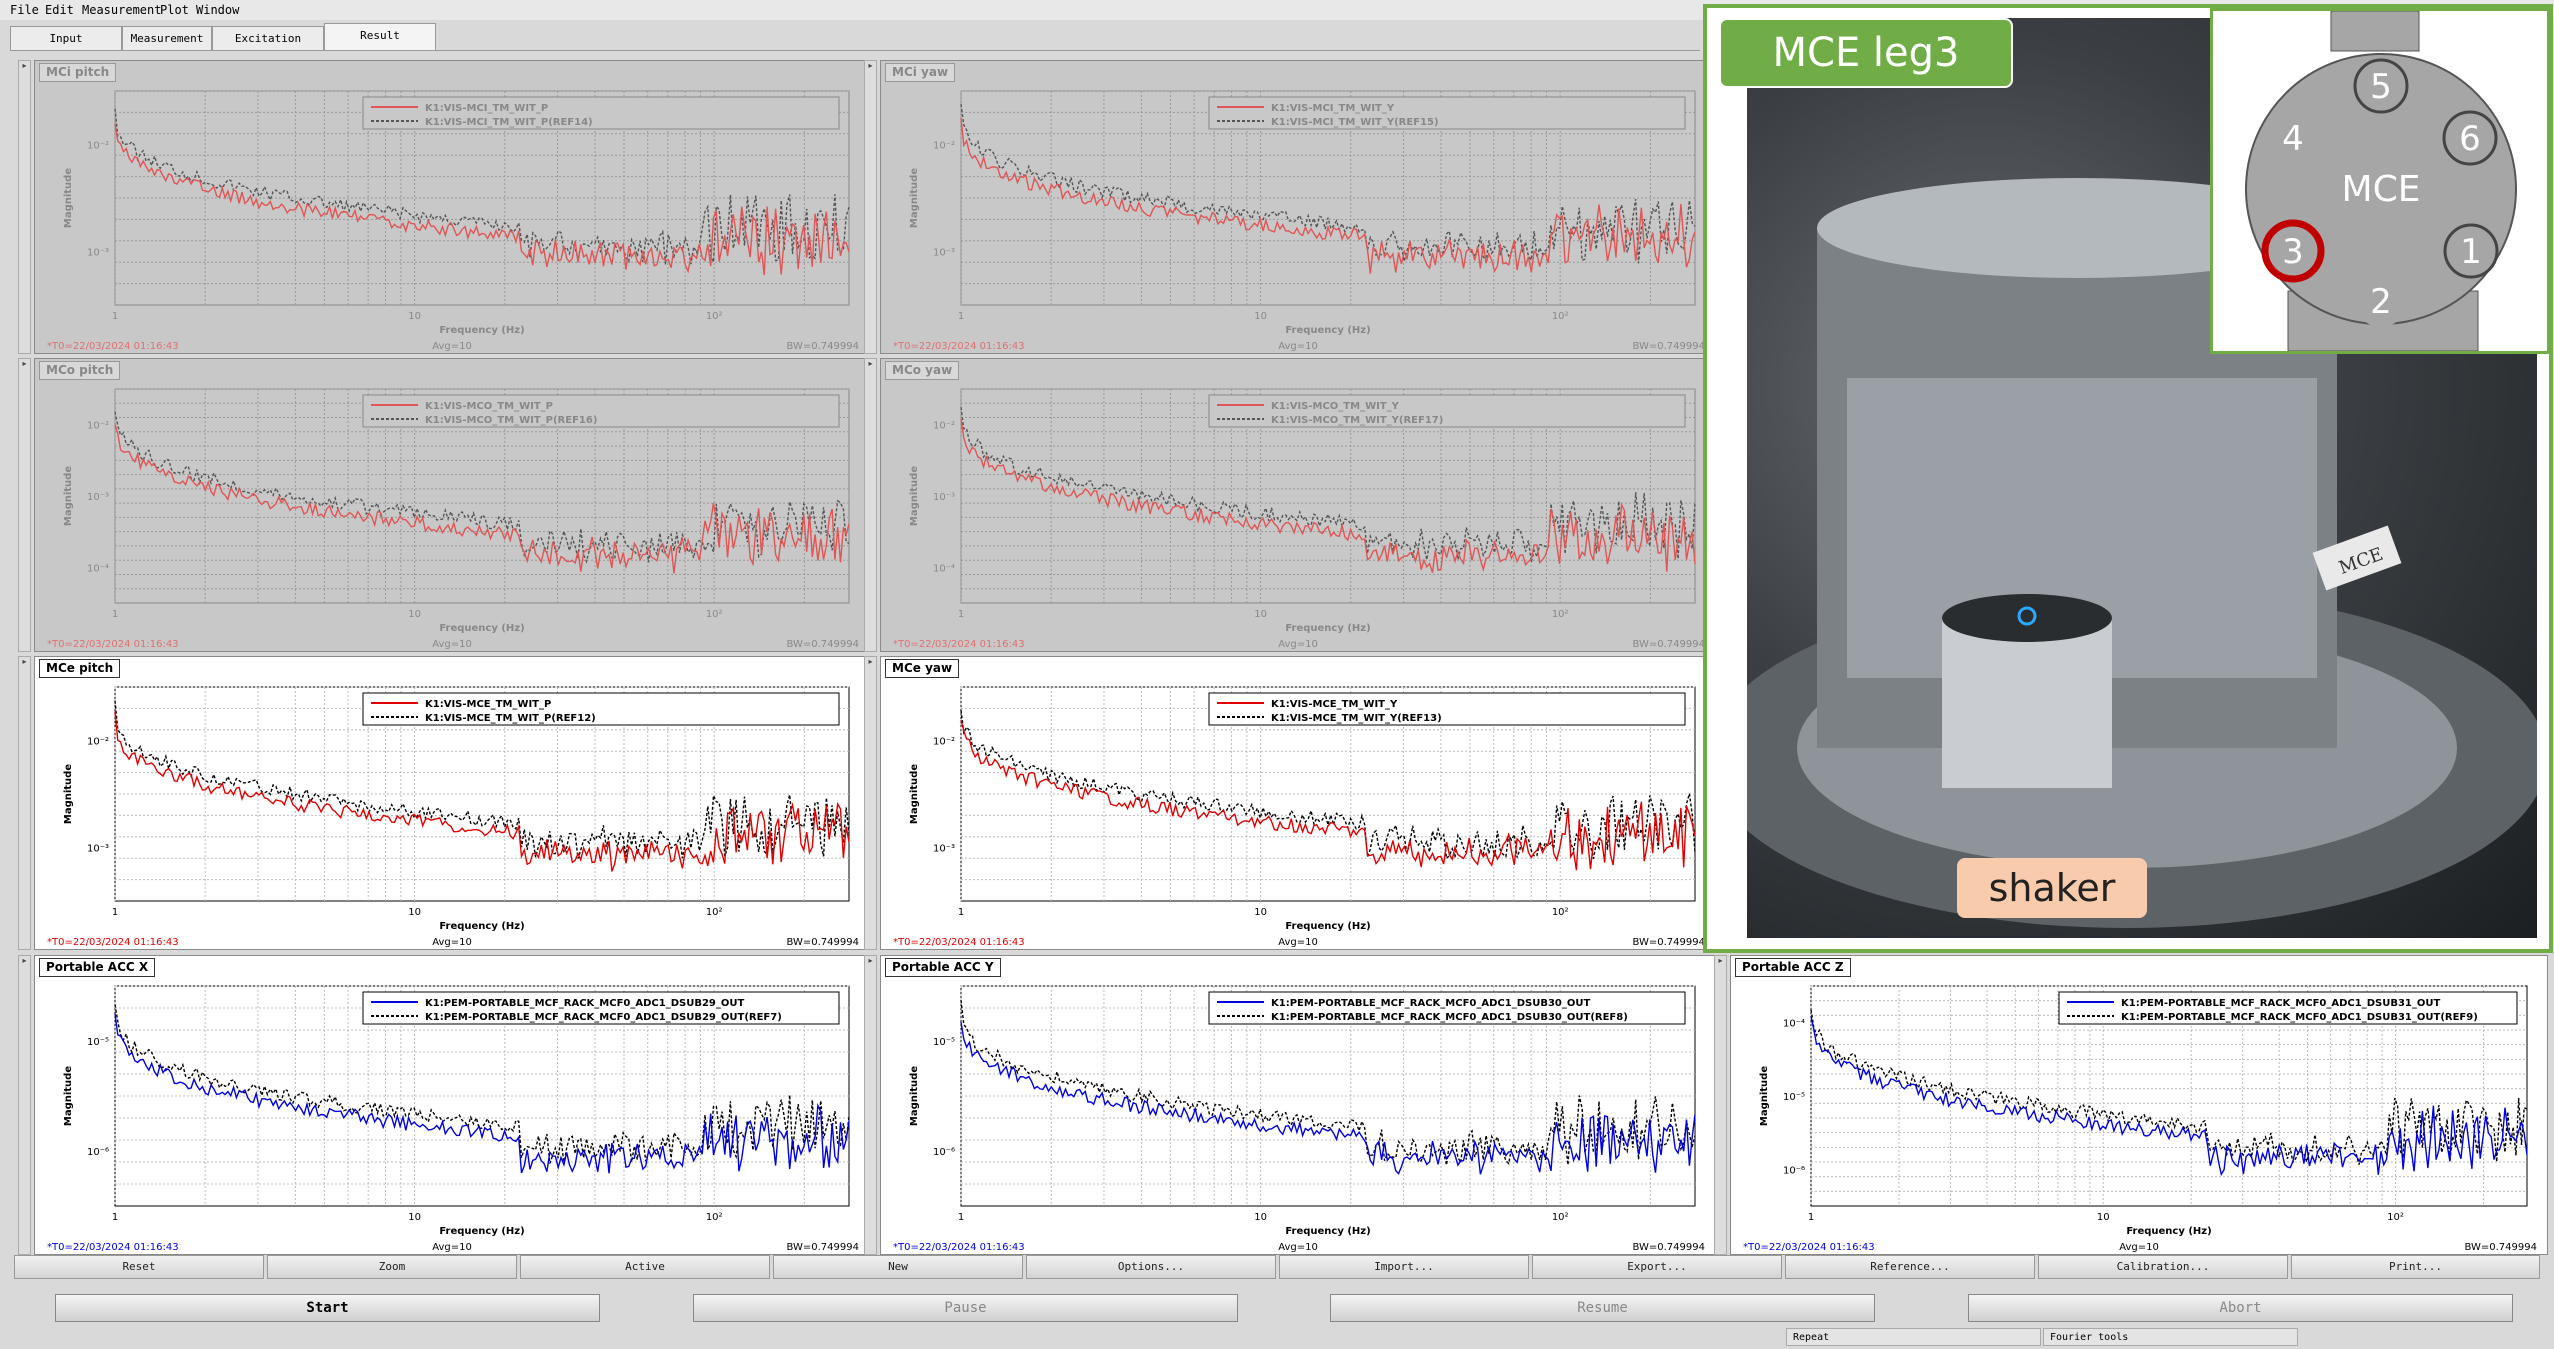 Image resolution: width=2554 pixels, height=1349 pixels. Describe the element at coordinates (268, 38) in the screenshot. I see `tab-excitation: Excitation` at that location.